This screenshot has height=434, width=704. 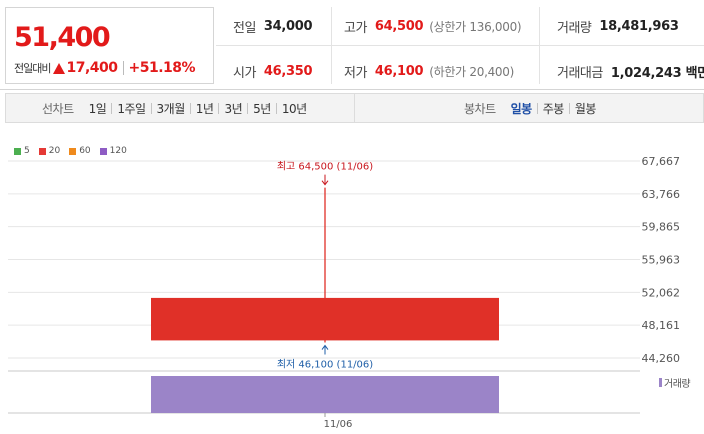 What do you see at coordinates (325, 183) in the screenshot?
I see `high-arrow-head-icon` at bounding box center [325, 183].